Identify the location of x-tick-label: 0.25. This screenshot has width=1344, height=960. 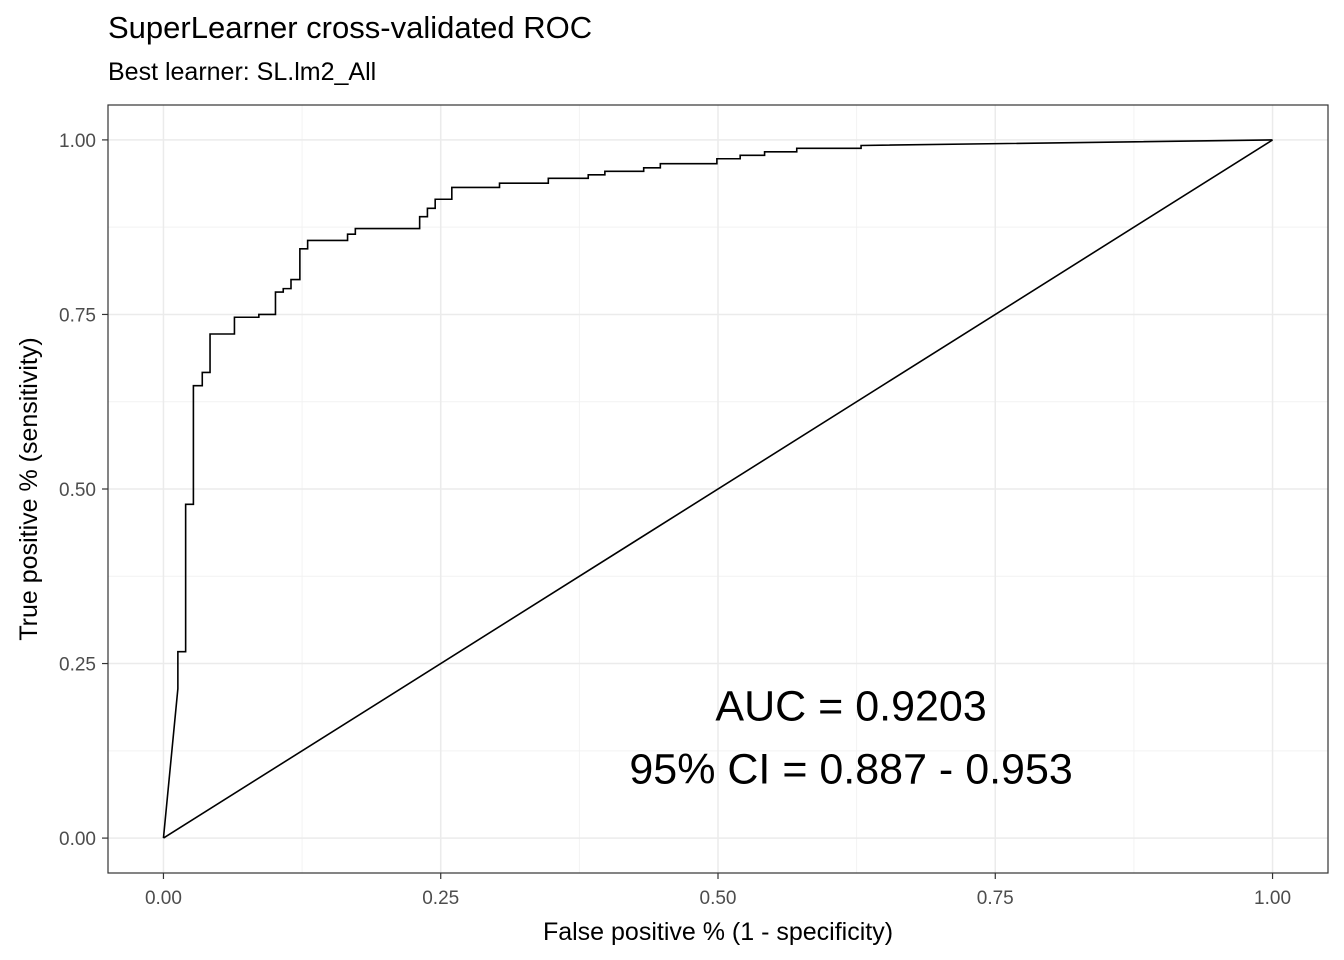
(440, 898).